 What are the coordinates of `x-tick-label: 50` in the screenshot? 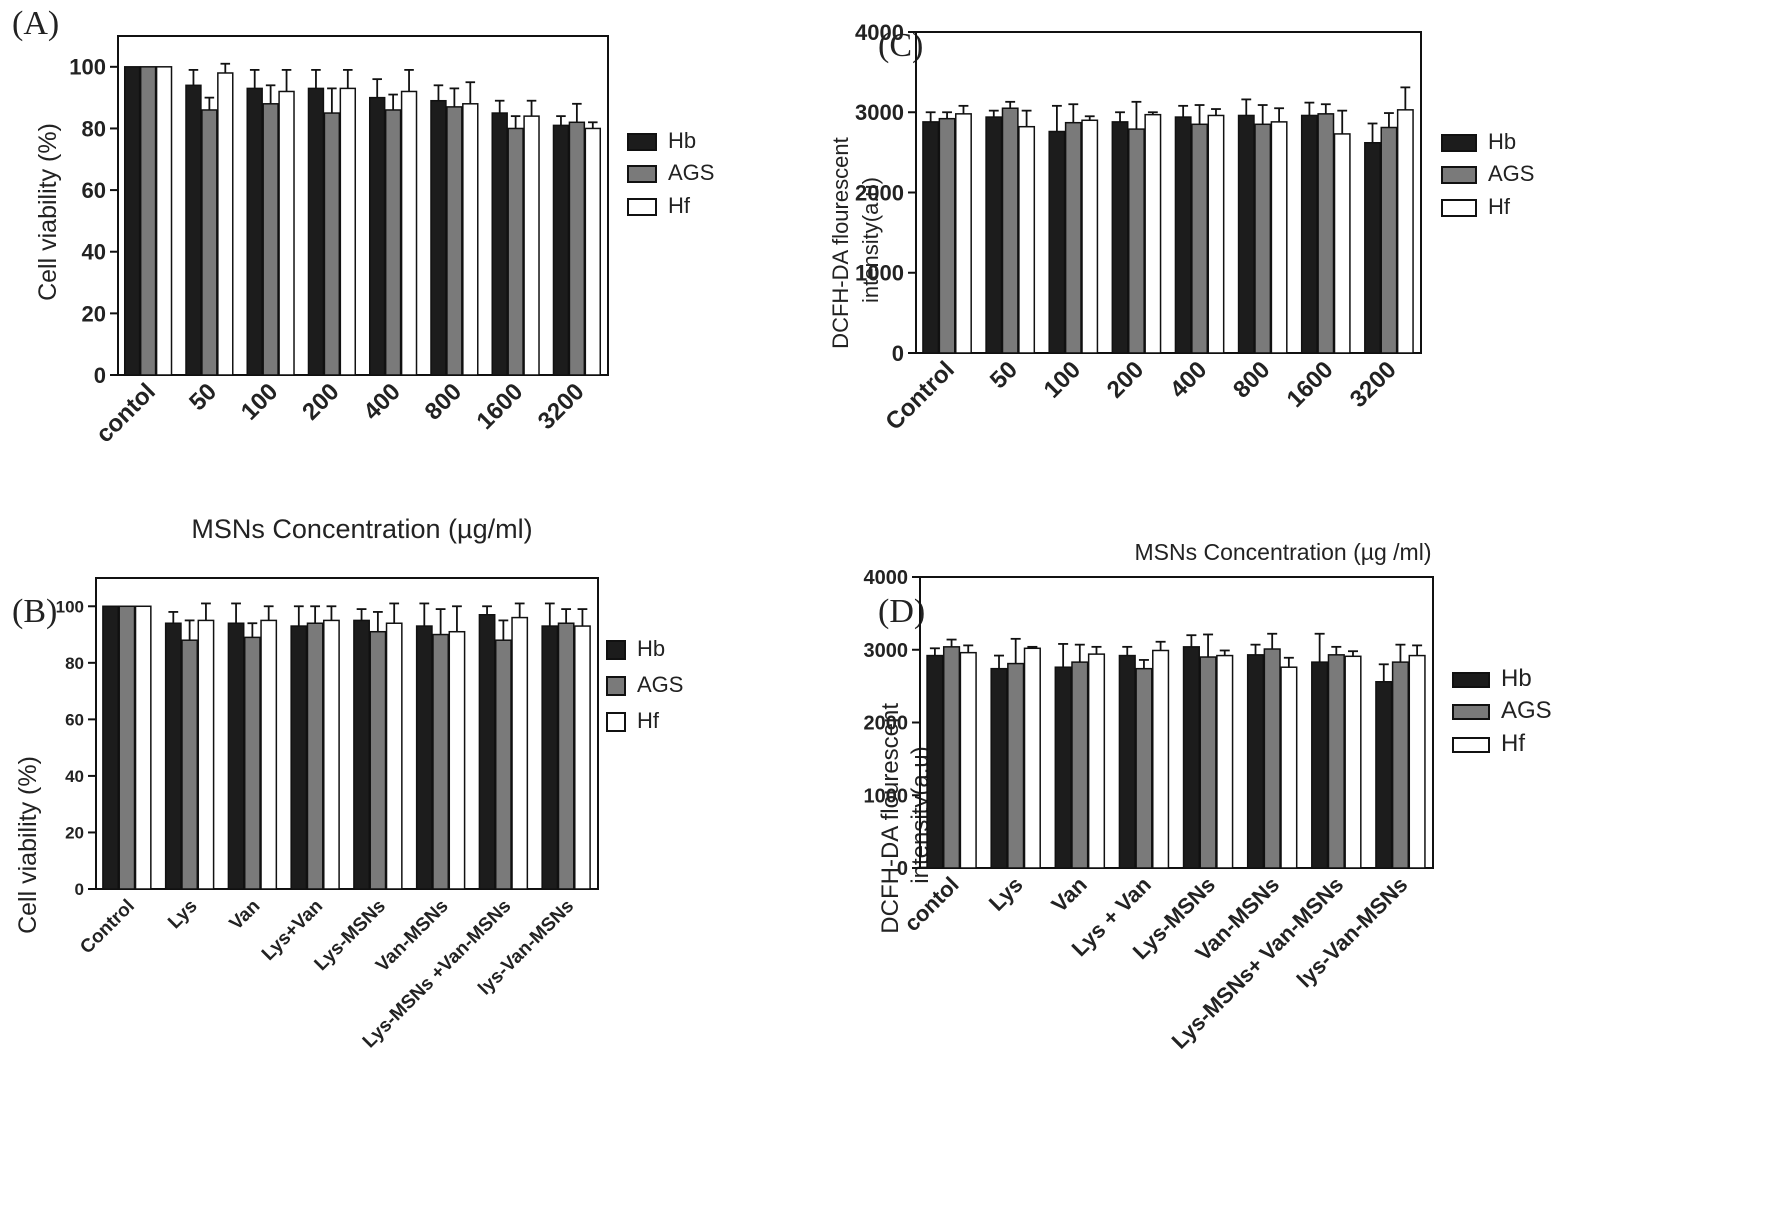 It's located at (1004, 375).